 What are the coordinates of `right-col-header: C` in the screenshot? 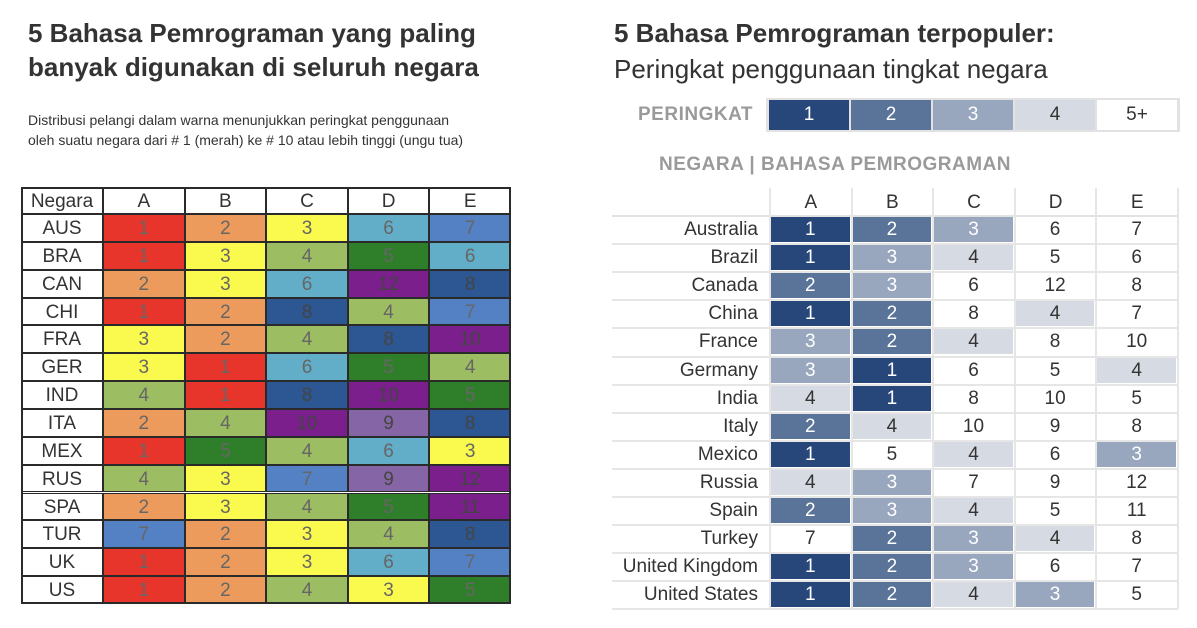 It's located at (974, 202).